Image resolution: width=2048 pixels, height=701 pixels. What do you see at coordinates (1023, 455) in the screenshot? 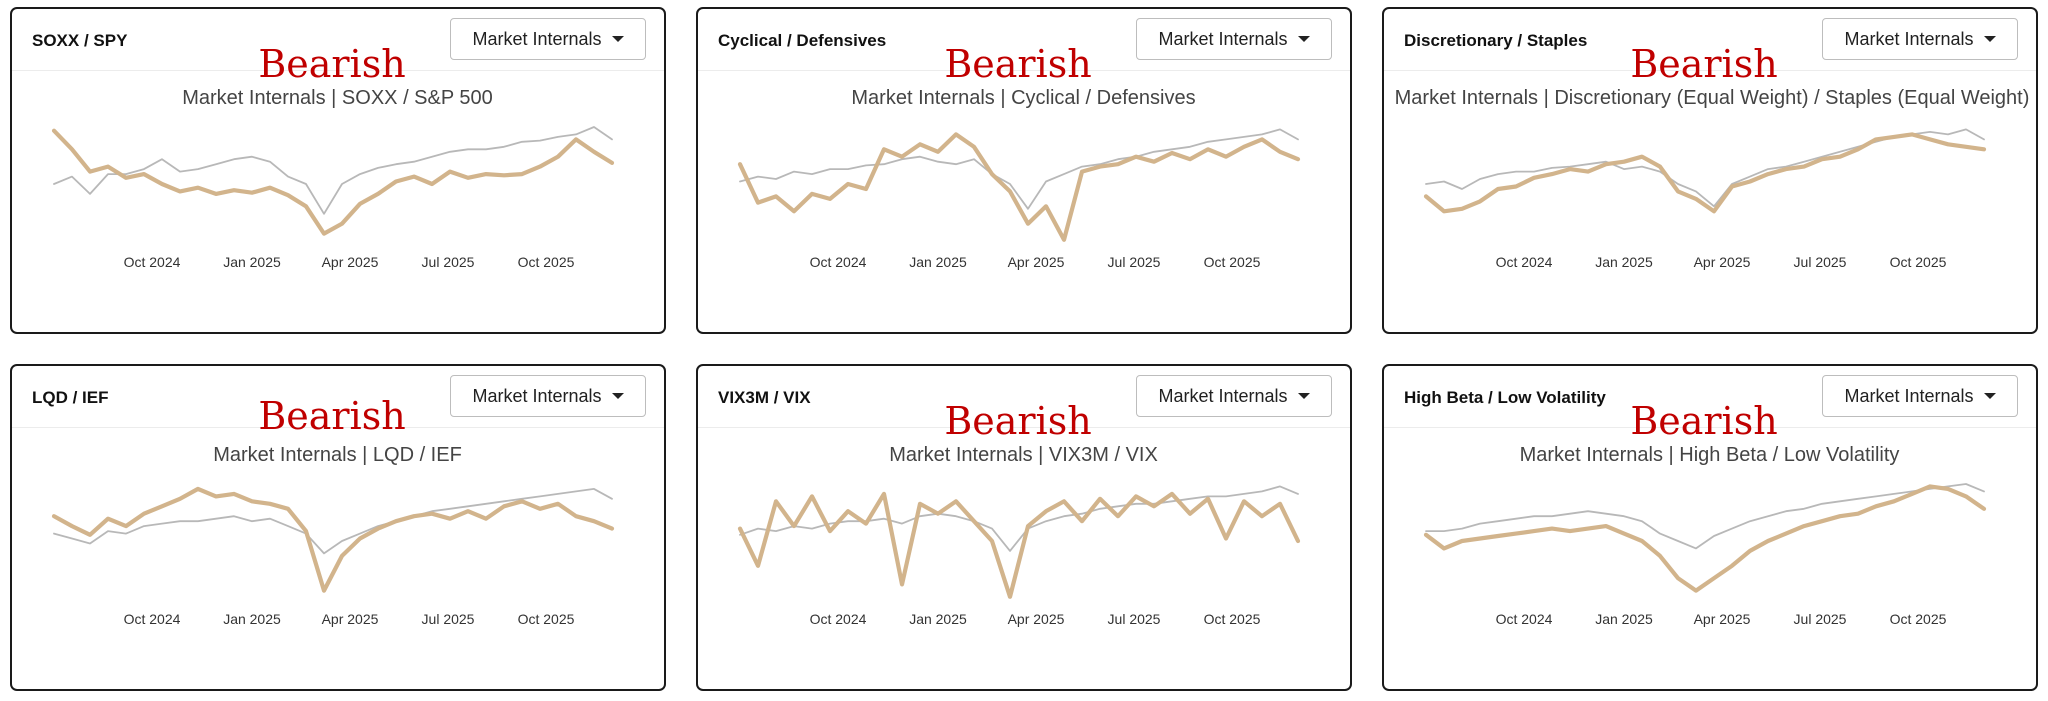
I see `chart-subtitle: Market Internals | VIX3M / VIX` at bounding box center [1023, 455].